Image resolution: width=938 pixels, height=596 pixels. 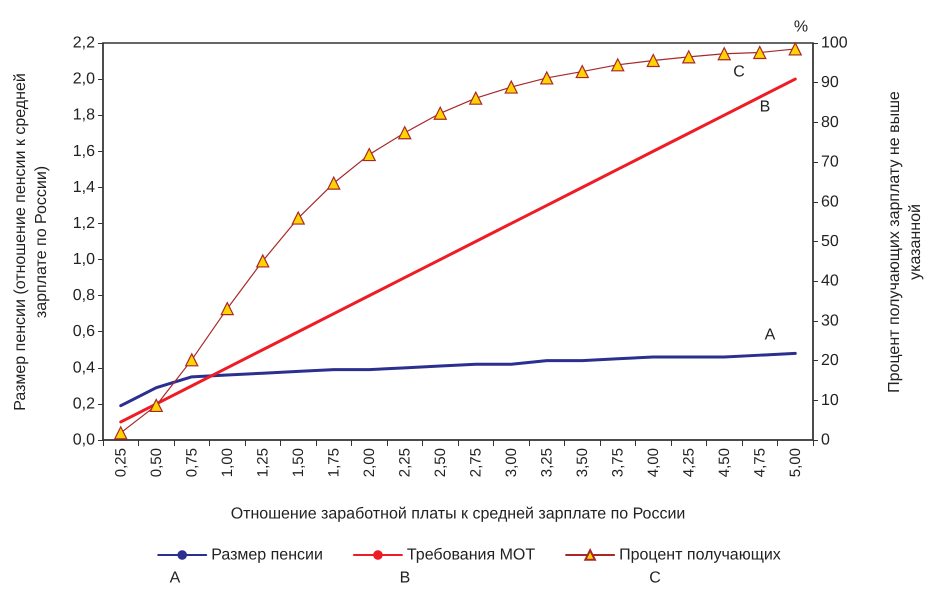 I want to click on x-tick-label: 3,75, so click(x=617, y=463).